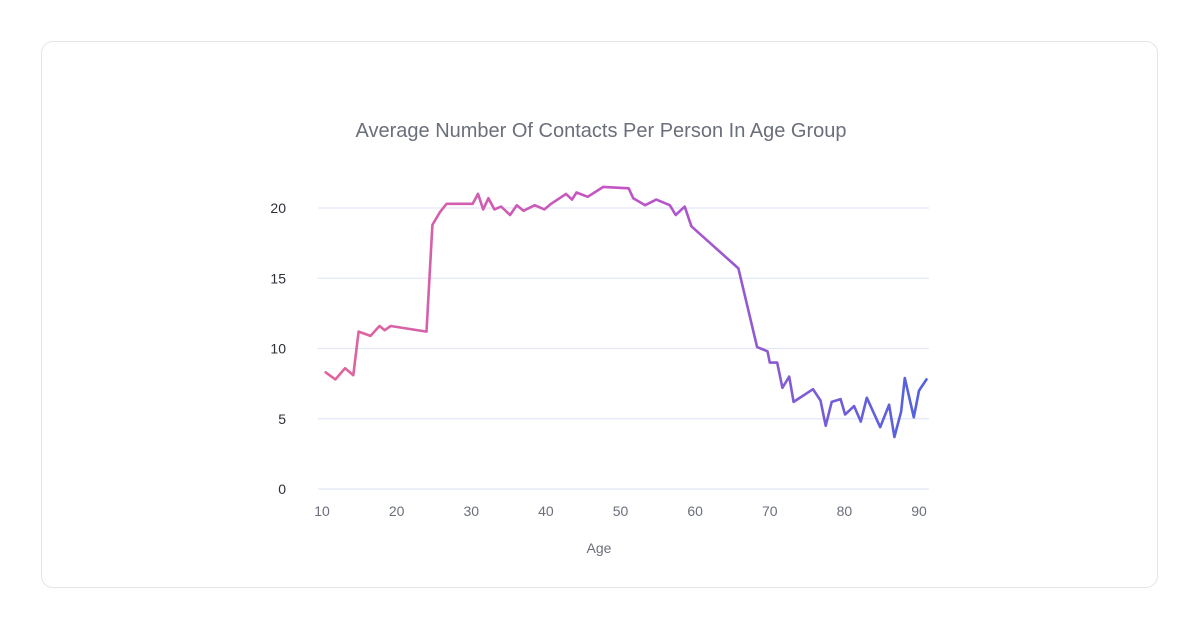 The image size is (1200, 630). I want to click on y-axis-ticks: 0 5 10 15 20, so click(278, 348).